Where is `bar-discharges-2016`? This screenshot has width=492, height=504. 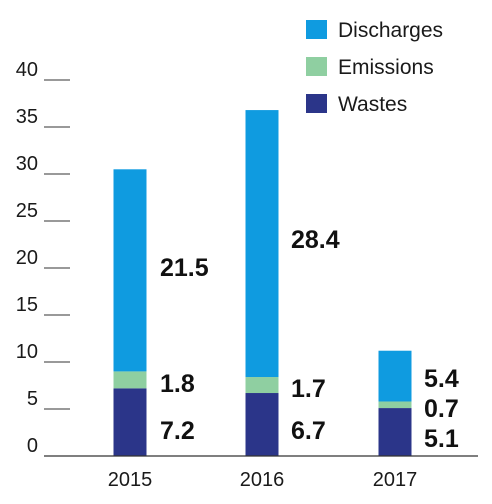 bar-discharges-2016 is located at coordinates (262, 244).